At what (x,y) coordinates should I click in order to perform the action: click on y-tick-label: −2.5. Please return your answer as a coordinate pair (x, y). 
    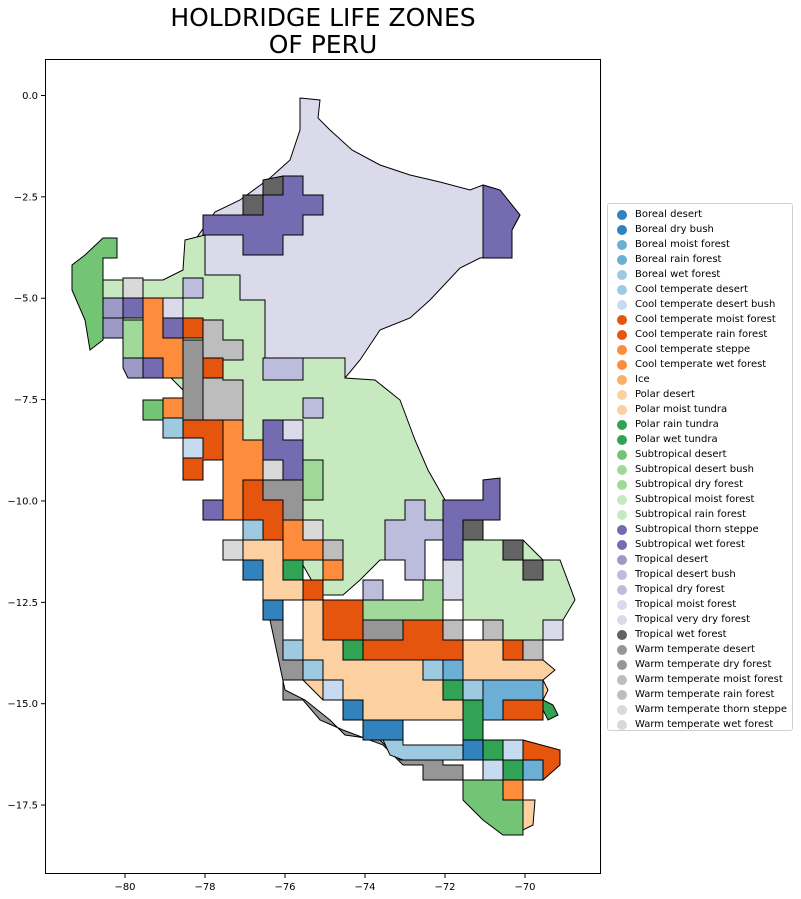
    Looking at the image, I should click on (26, 197).